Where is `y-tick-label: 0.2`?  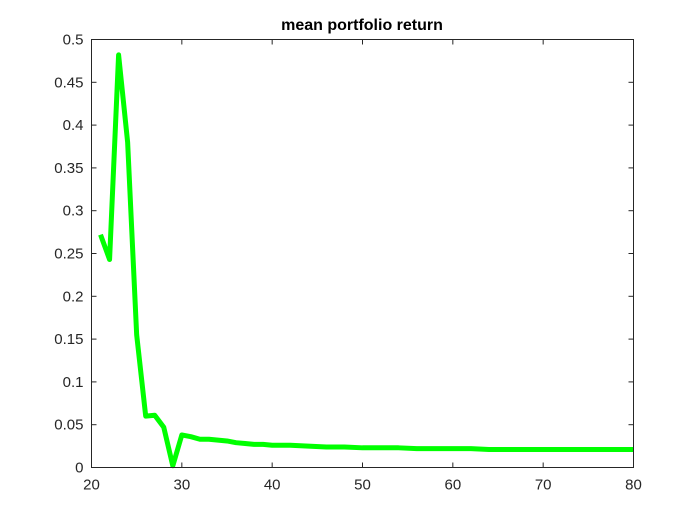
y-tick-label: 0.2 is located at coordinates (73, 296).